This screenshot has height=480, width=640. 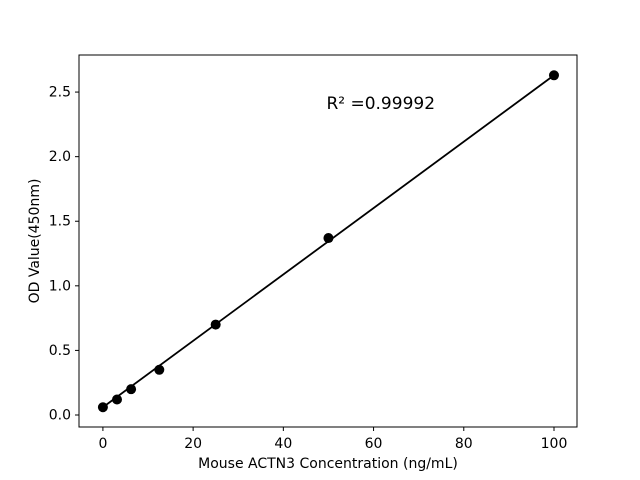 What do you see at coordinates (102, 444) in the screenshot?
I see `x-tick-label: 0` at bounding box center [102, 444].